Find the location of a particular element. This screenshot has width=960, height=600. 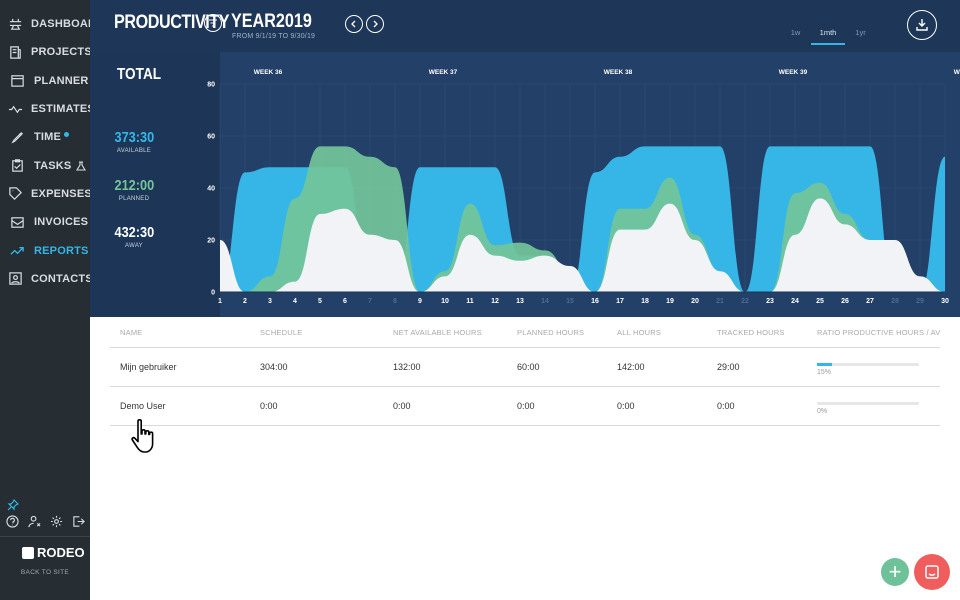

x-tick-label: 26 is located at coordinates (845, 301).